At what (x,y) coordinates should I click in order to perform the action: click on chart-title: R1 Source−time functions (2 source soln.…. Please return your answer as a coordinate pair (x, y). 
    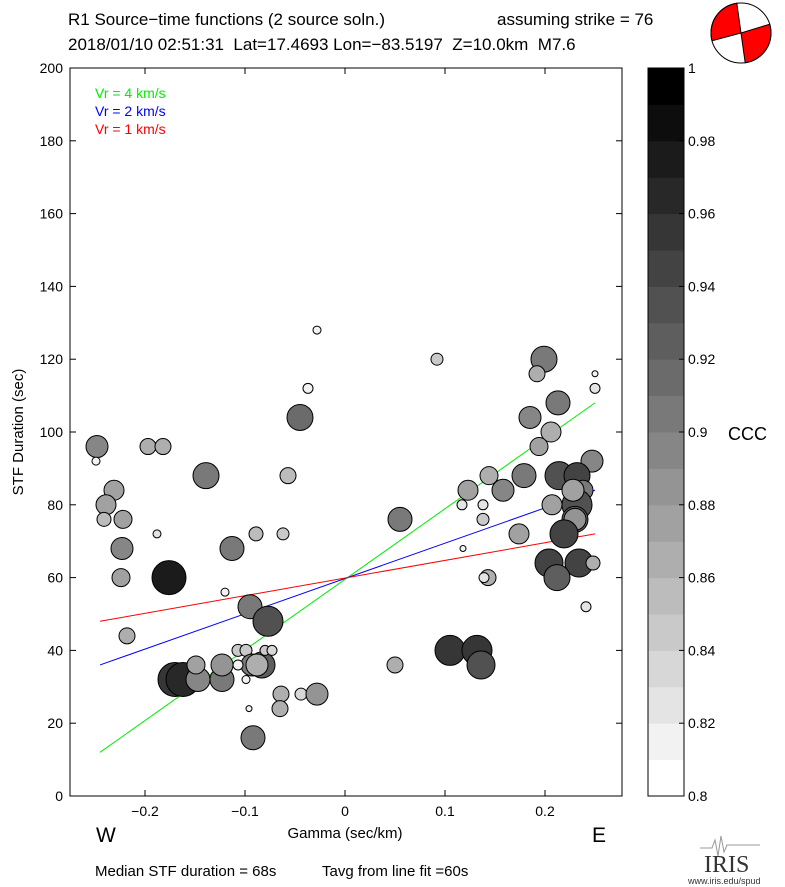
    Looking at the image, I should click on (226, 19).